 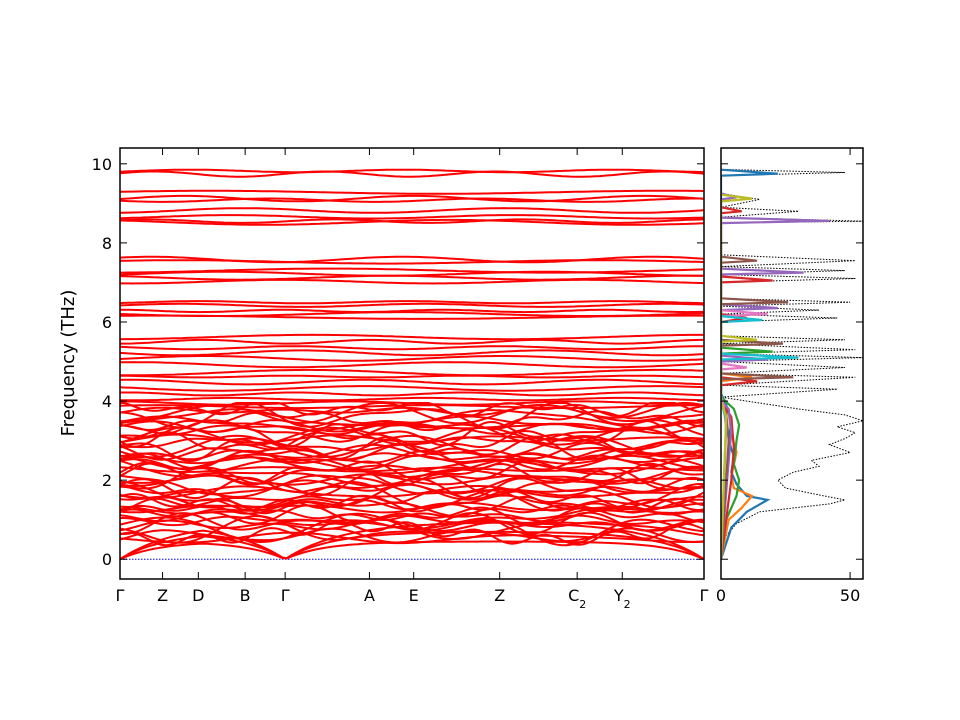 I want to click on y-axis-label: Frequency (THz), so click(x=68, y=363).